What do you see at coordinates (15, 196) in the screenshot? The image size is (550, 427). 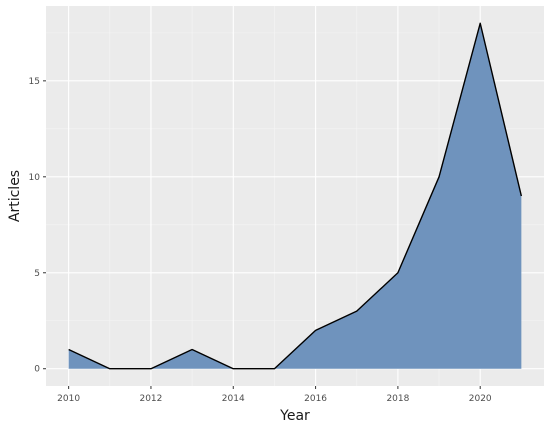 I see `y-axis-title: Articles` at bounding box center [15, 196].